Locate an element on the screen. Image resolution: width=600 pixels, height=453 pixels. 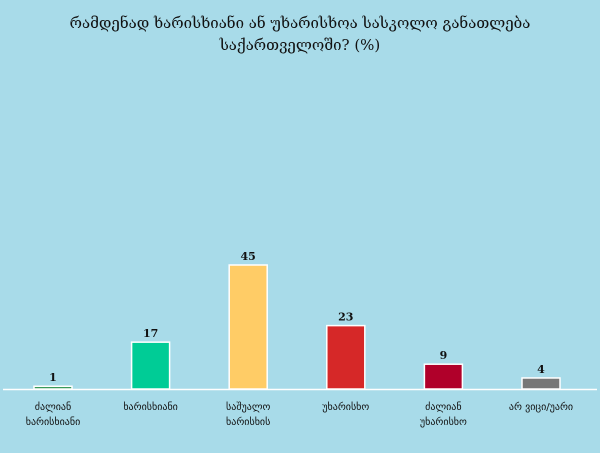
value-label-6: 4 is located at coordinates (541, 369).